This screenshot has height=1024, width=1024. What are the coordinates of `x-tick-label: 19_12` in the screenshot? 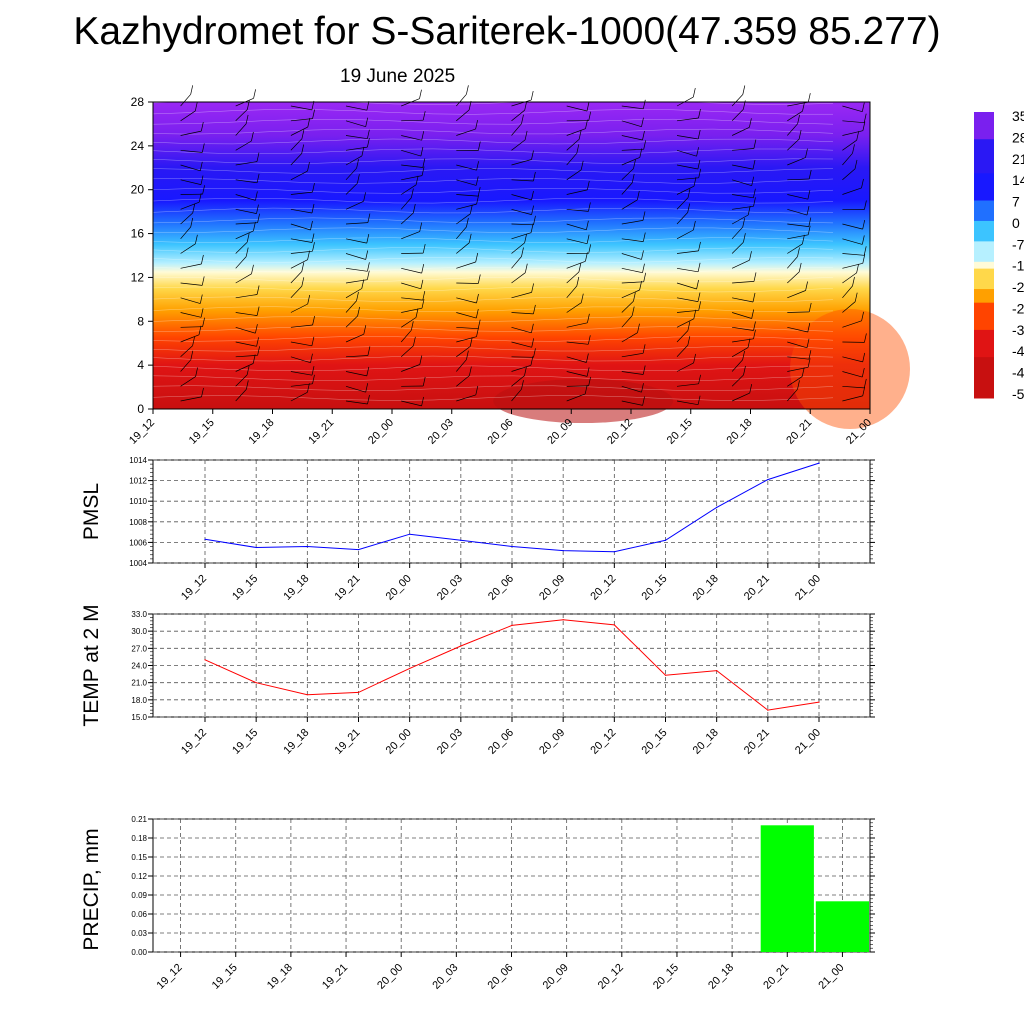 It's located at (194, 742).